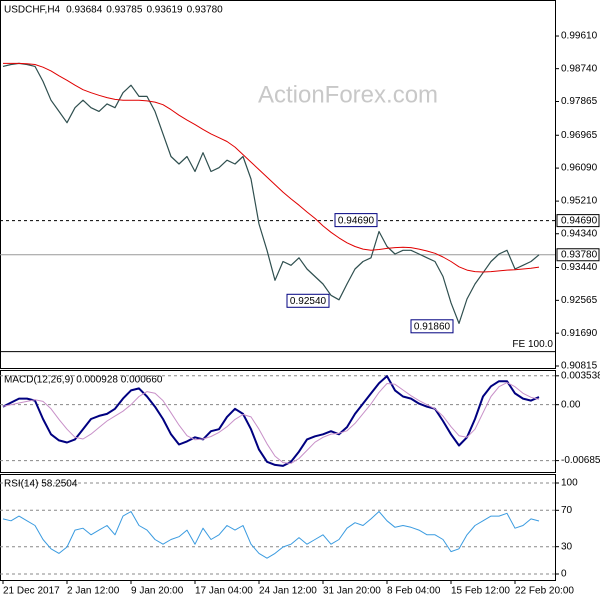 The width and height of the screenshot is (600, 605). What do you see at coordinates (205, 10) in the screenshot?
I see `quote-value: 0.93780` at bounding box center [205, 10].